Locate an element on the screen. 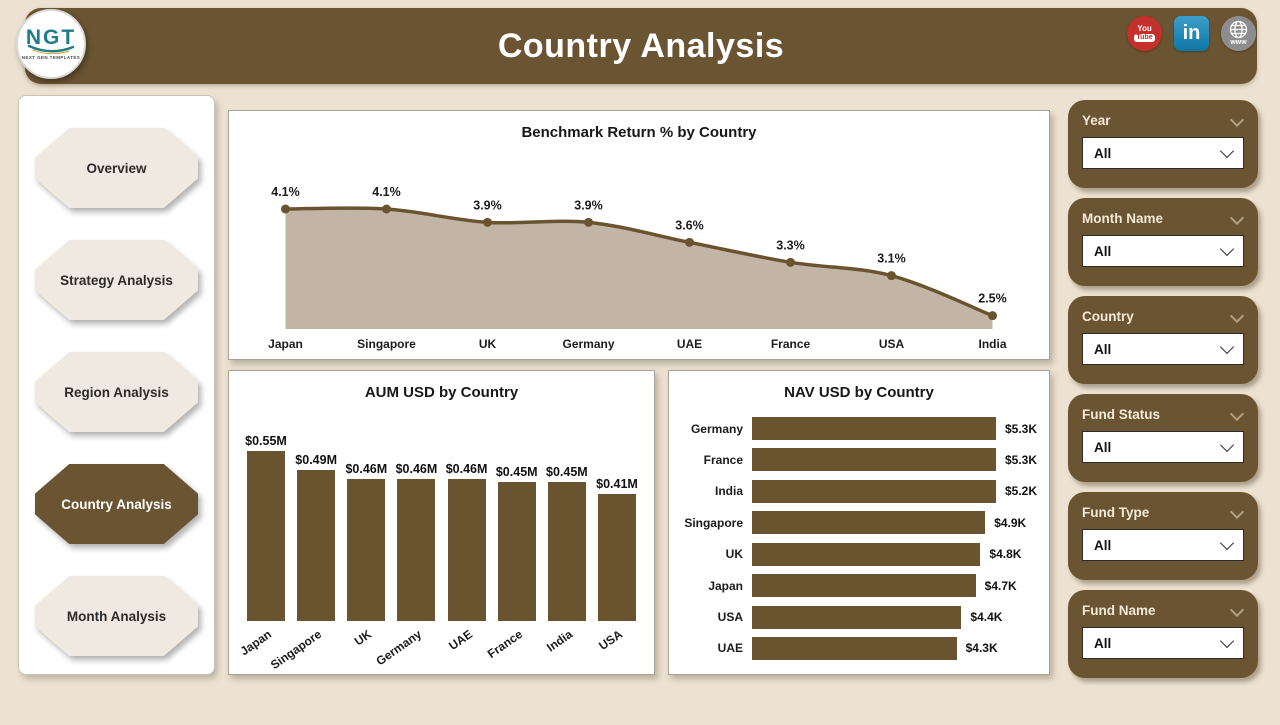 This screenshot has height=725, width=1280. data-label: 4.1% is located at coordinates (386, 192).